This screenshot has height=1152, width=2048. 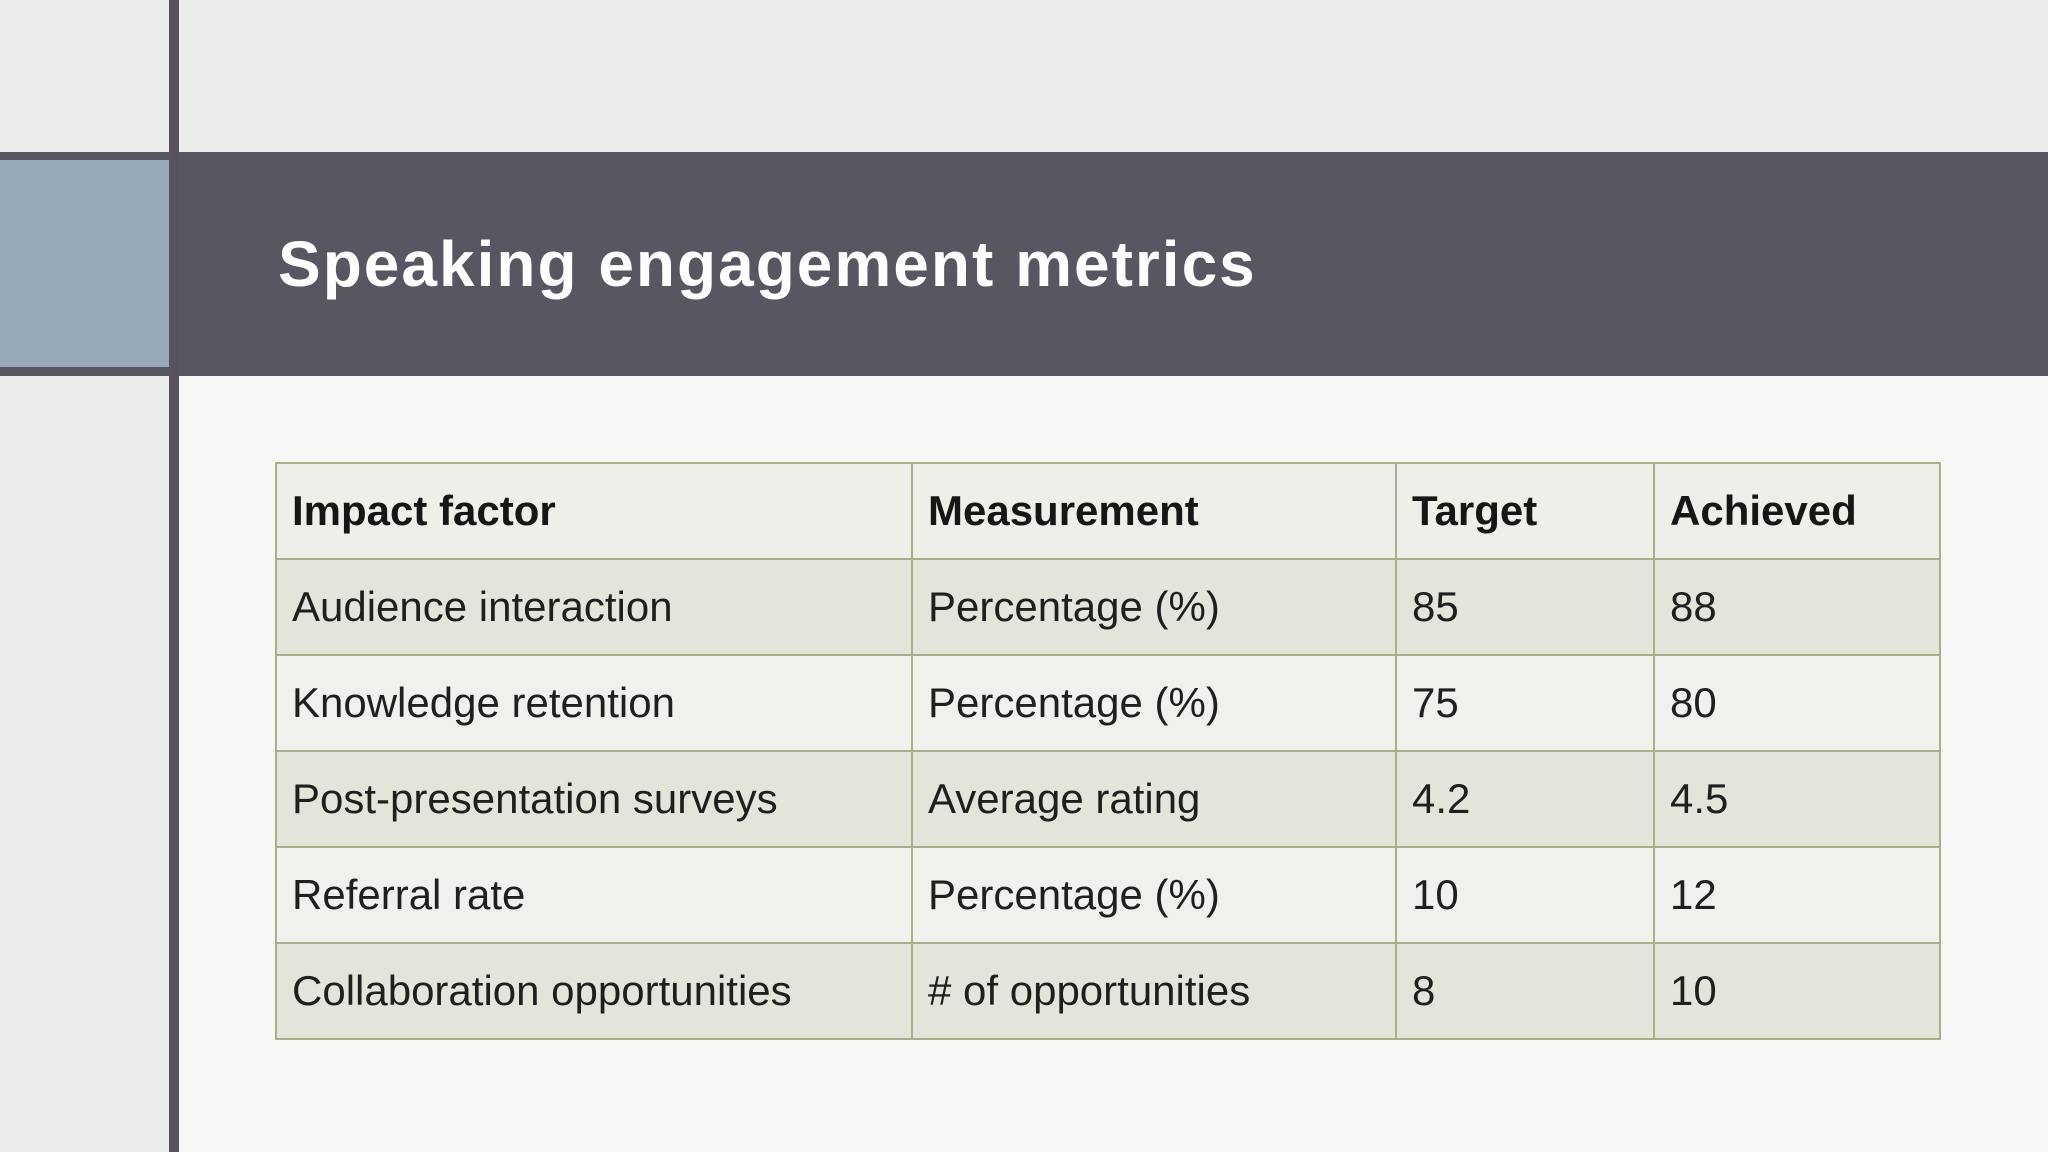 I want to click on table-cell: 4.2, so click(x=1525, y=799).